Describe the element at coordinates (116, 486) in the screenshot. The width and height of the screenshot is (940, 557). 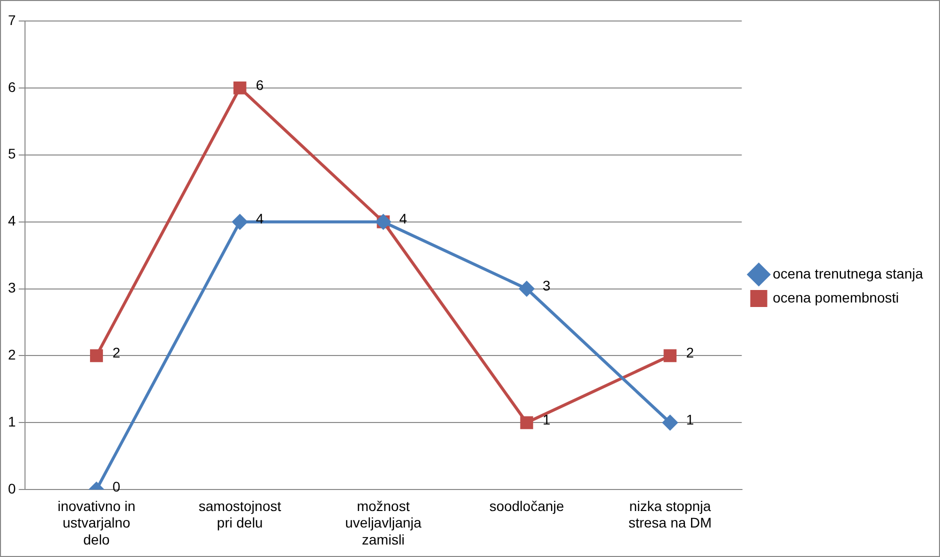
I see `data-label: 0` at that location.